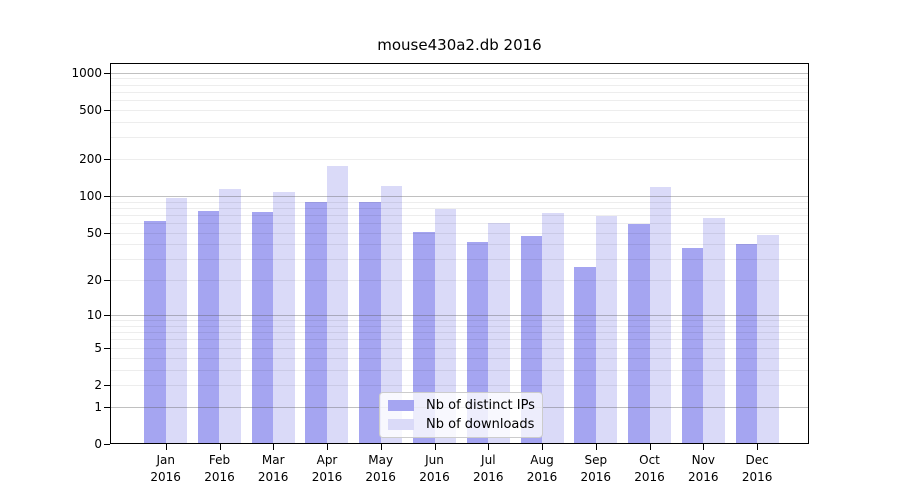 The height and width of the screenshot is (500, 900). I want to click on bar-distinct-ips-oct, so click(639, 333).